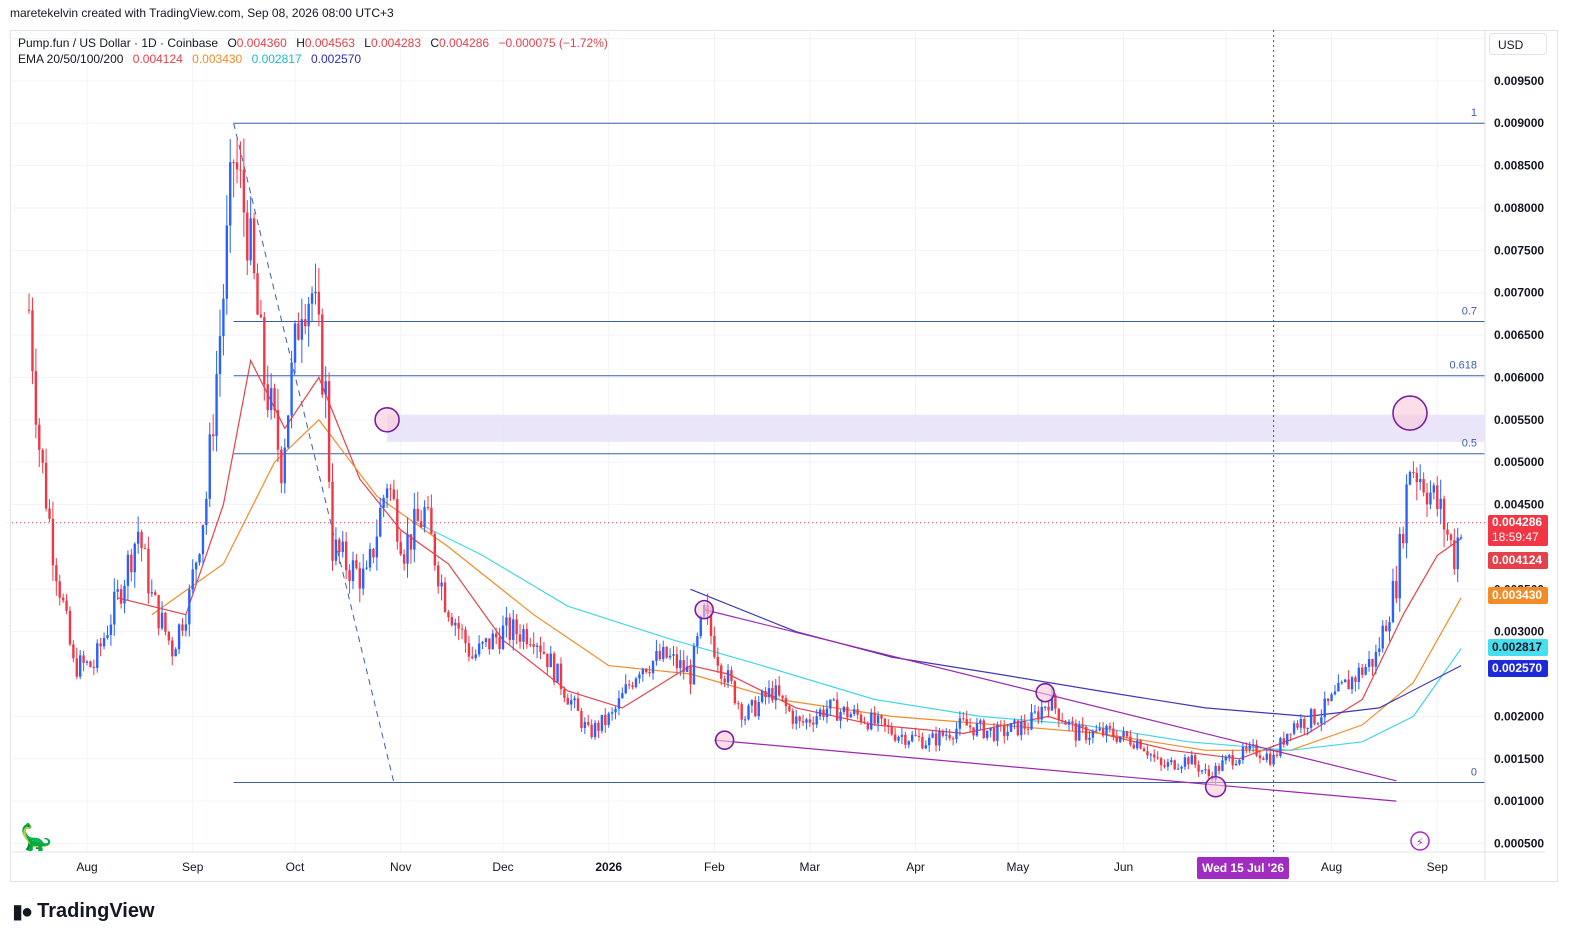 This screenshot has height=951, width=1584. I want to click on resistance-zone, so click(936, 428).